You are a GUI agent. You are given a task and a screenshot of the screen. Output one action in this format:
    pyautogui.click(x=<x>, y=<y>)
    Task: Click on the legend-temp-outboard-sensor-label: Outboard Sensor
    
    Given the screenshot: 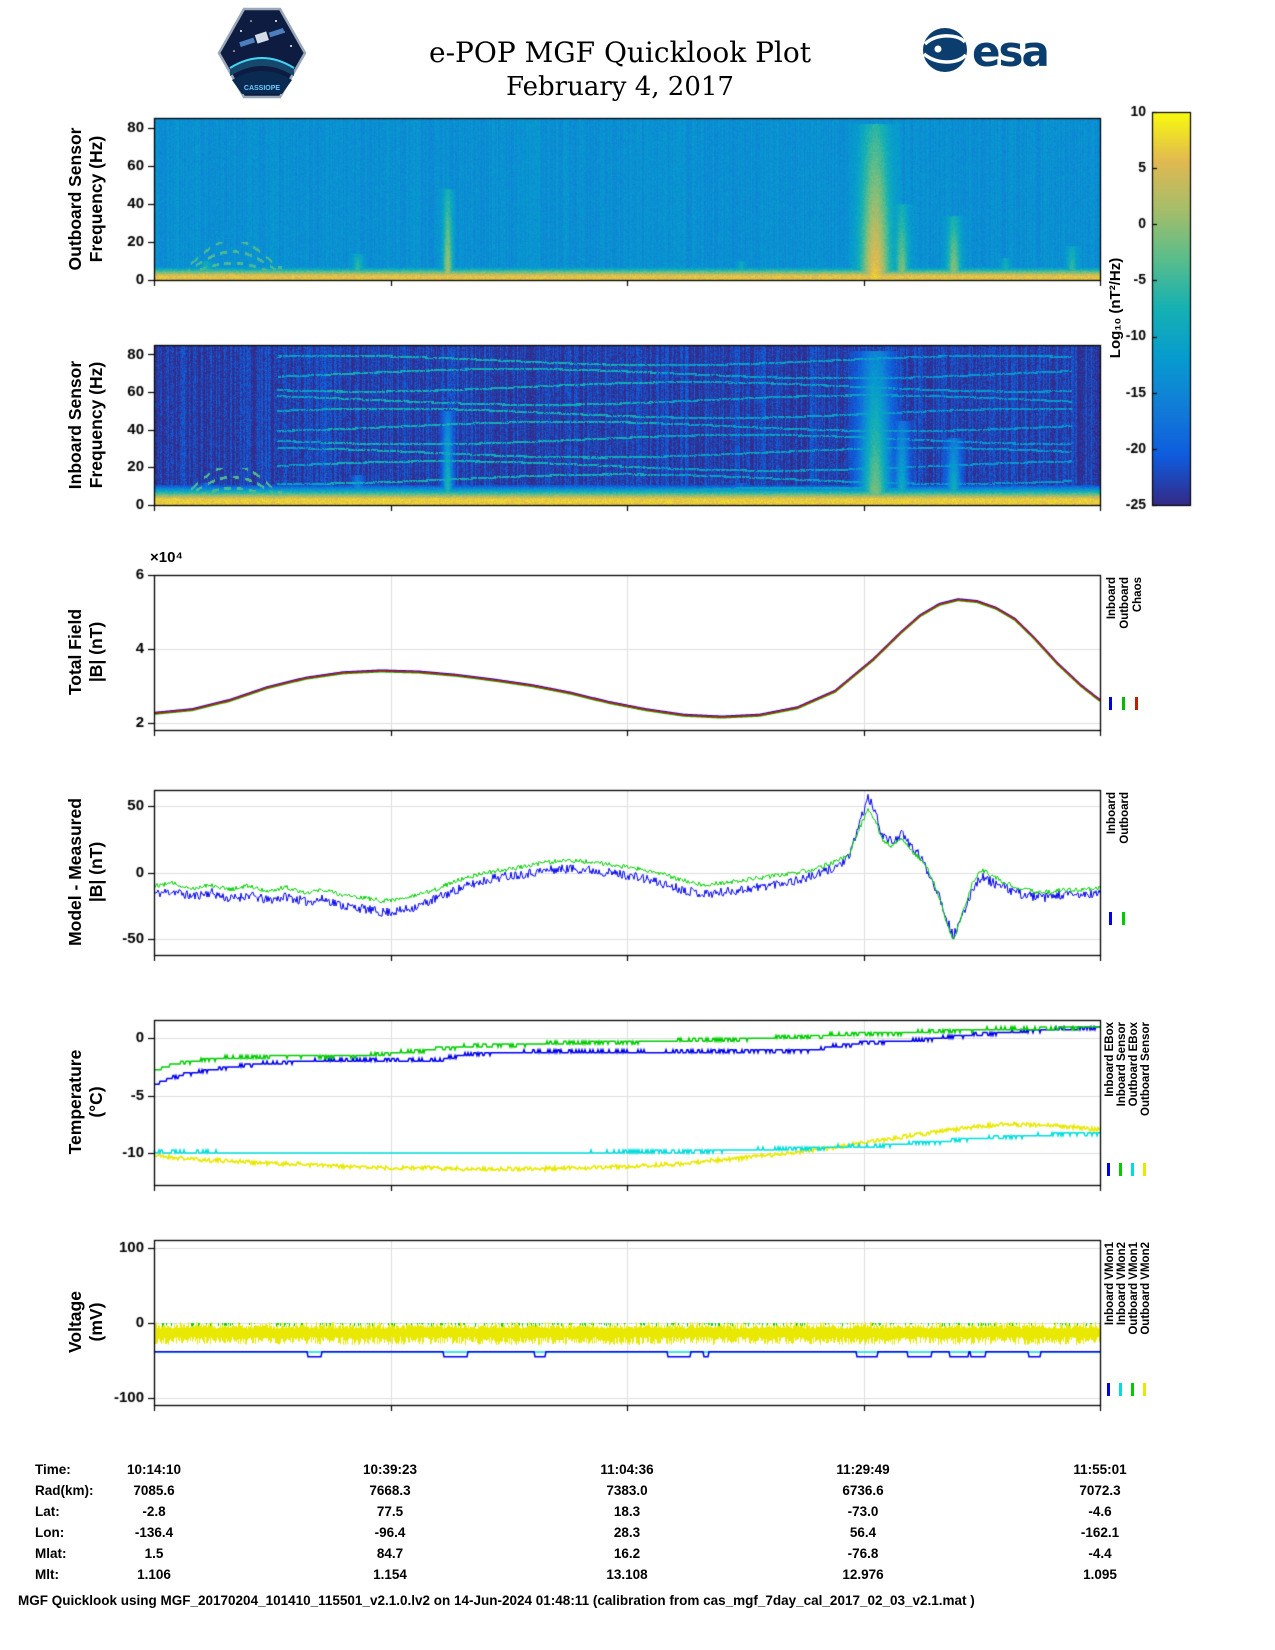 What is the action you would take?
    pyautogui.click(x=1146, y=1069)
    